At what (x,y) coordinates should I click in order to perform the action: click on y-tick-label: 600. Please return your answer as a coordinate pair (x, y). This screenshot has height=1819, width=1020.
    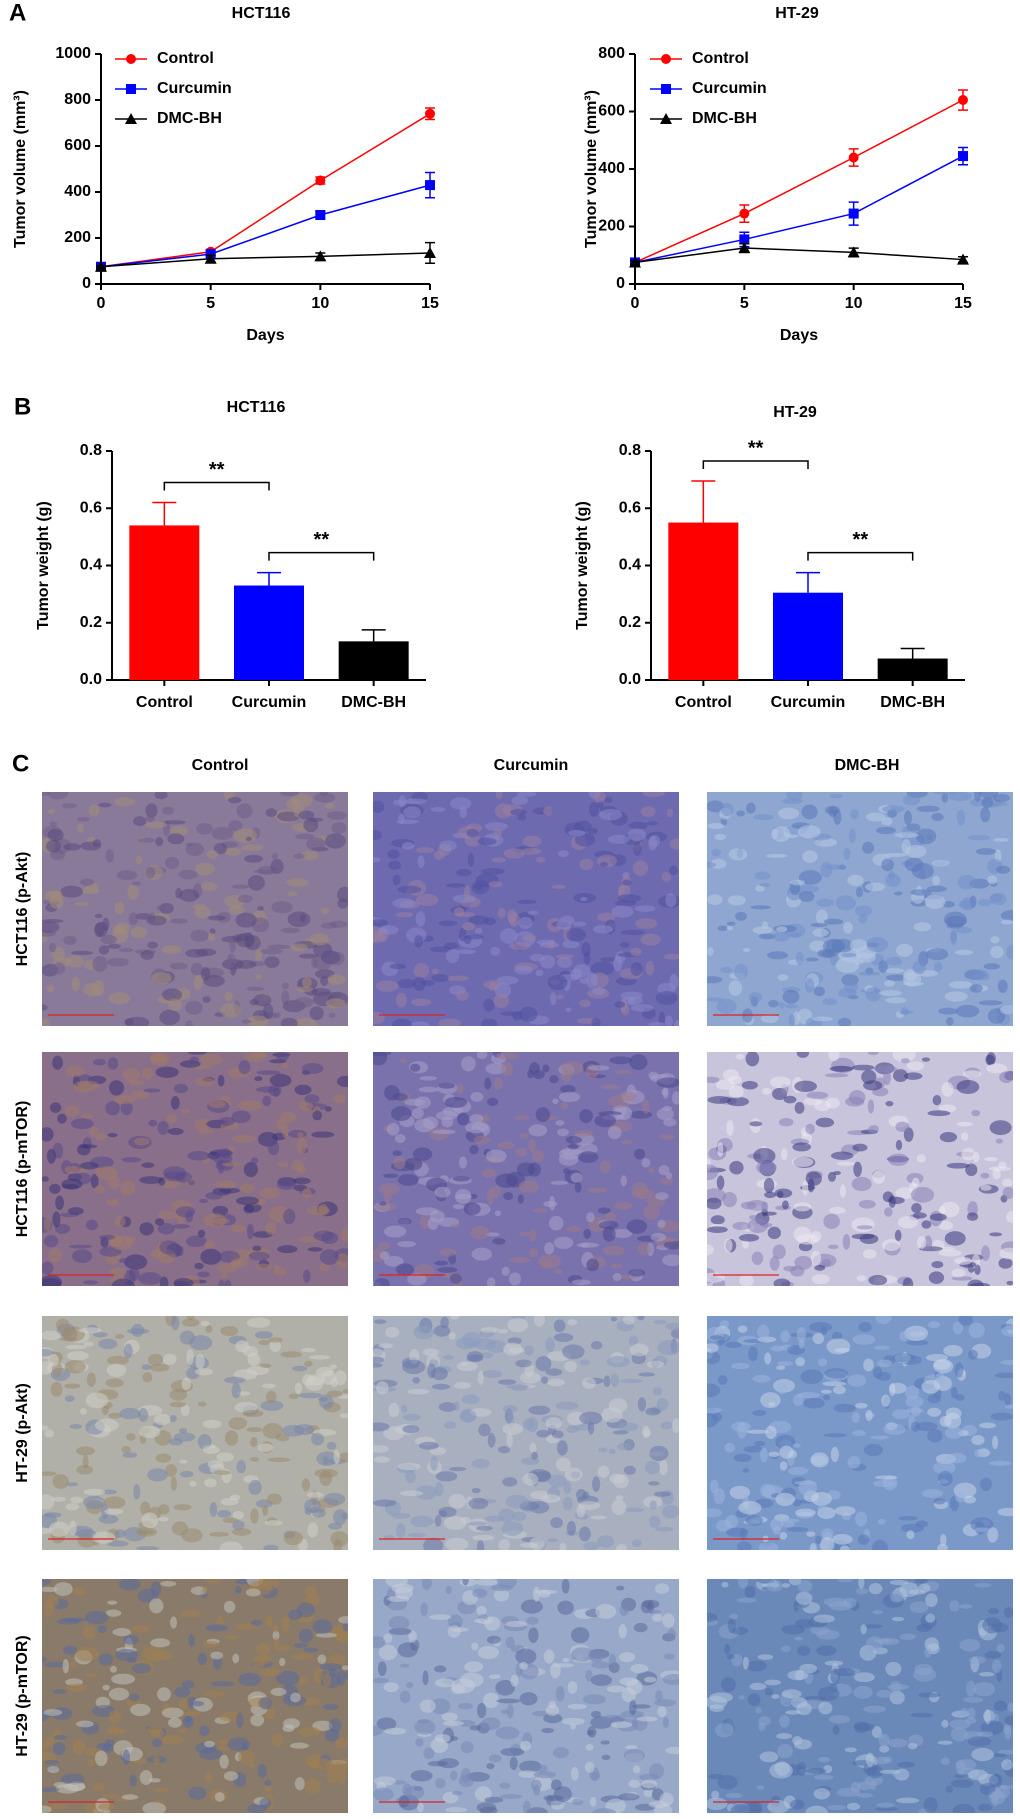
    Looking at the image, I should click on (77, 145).